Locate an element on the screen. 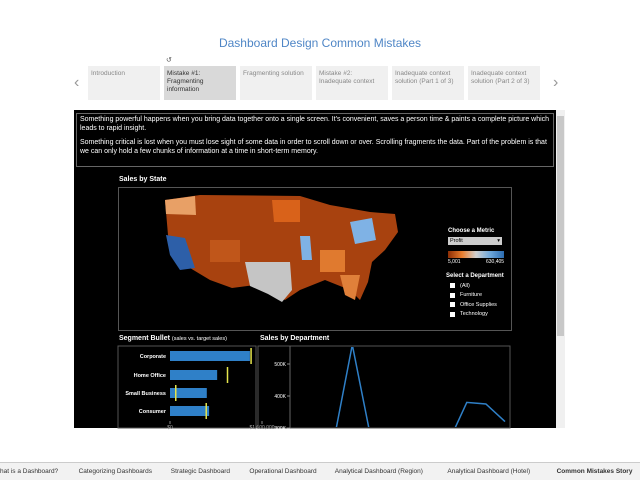  metric-value: Profit is located at coordinates (456, 241).